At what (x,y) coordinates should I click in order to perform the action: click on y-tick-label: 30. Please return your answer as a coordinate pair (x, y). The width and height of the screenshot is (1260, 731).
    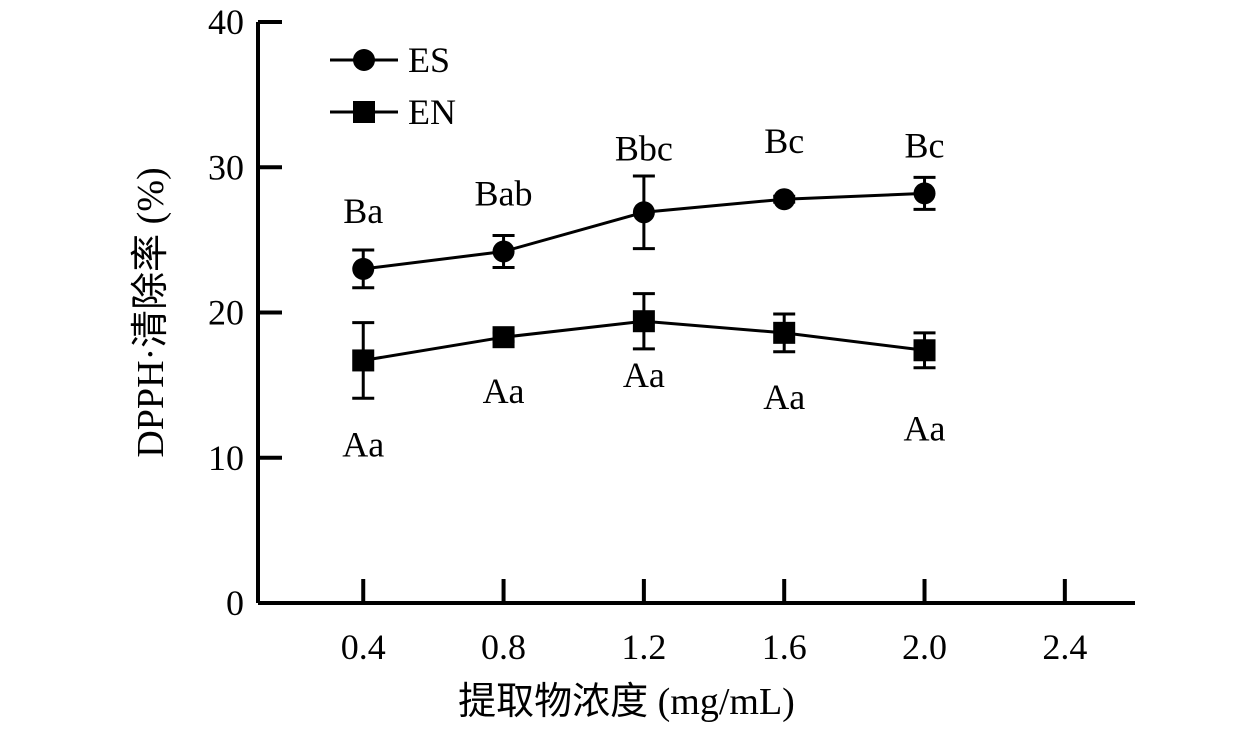
    Looking at the image, I should click on (226, 167).